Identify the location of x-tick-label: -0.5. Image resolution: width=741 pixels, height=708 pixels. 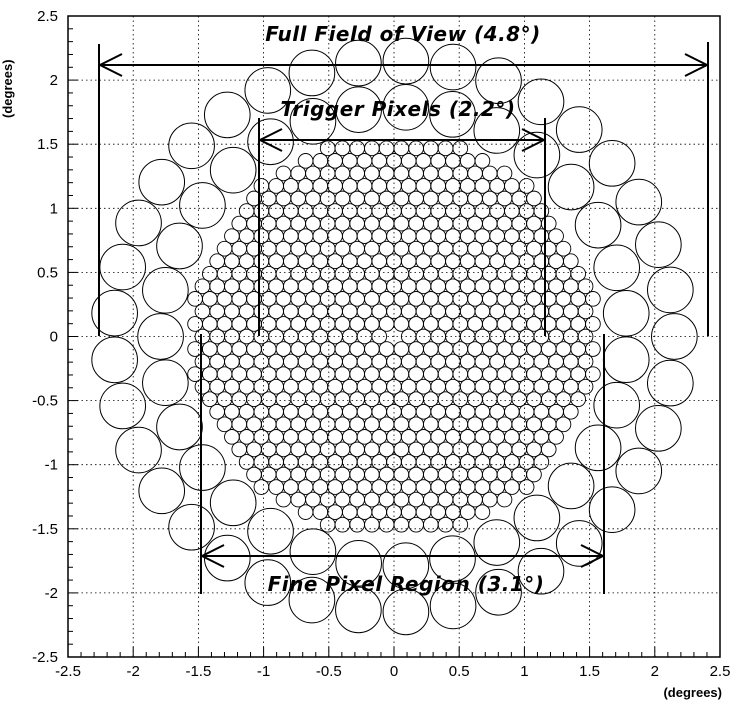
(329, 671).